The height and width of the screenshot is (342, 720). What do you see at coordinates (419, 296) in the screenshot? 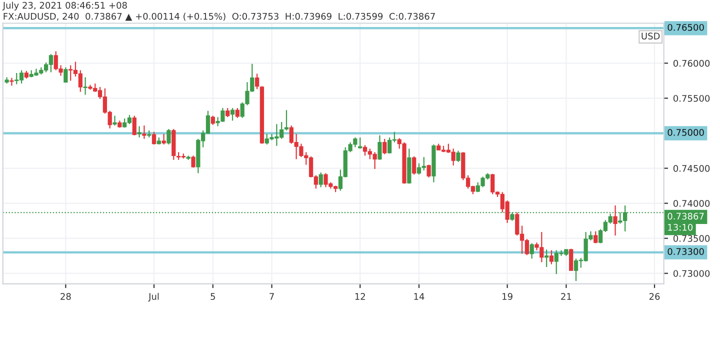
I see `x-tick-label: 14` at bounding box center [419, 296].